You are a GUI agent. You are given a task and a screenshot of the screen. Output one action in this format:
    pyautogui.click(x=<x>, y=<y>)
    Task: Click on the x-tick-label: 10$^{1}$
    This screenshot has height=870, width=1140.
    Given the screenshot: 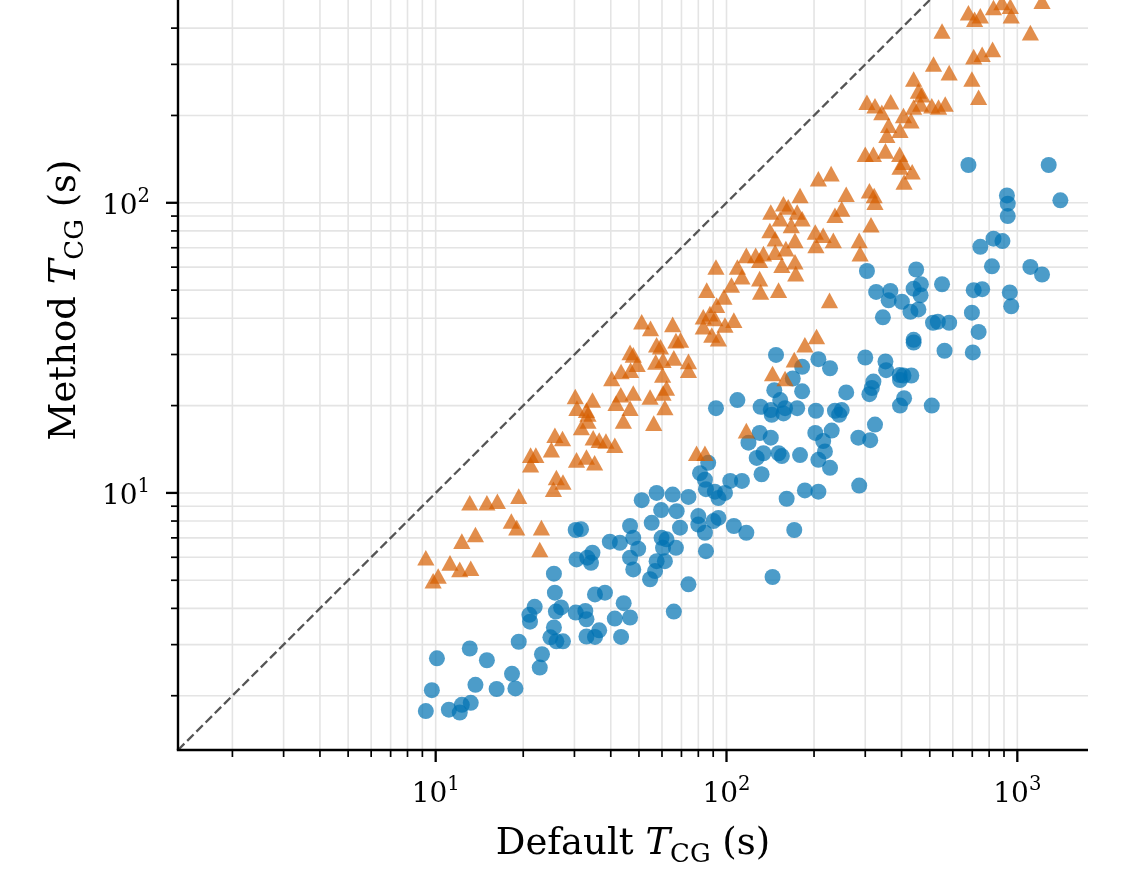 What is the action you would take?
    pyautogui.click(x=435, y=790)
    